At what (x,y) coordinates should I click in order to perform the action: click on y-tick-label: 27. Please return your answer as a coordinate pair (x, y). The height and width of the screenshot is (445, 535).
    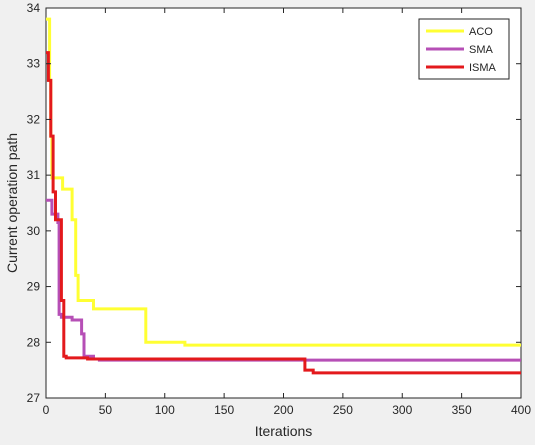
    Looking at the image, I should click on (34, 398).